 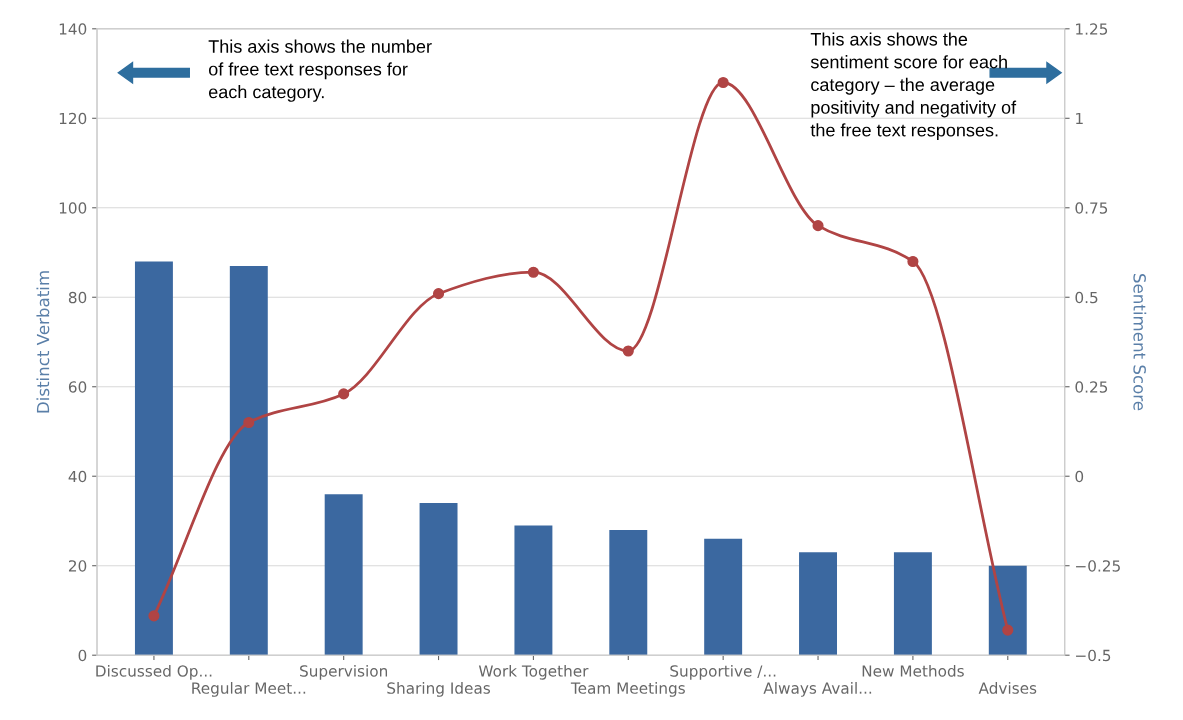 What do you see at coordinates (77, 297) in the screenshot?
I see `y-tick-label: 80` at bounding box center [77, 297].